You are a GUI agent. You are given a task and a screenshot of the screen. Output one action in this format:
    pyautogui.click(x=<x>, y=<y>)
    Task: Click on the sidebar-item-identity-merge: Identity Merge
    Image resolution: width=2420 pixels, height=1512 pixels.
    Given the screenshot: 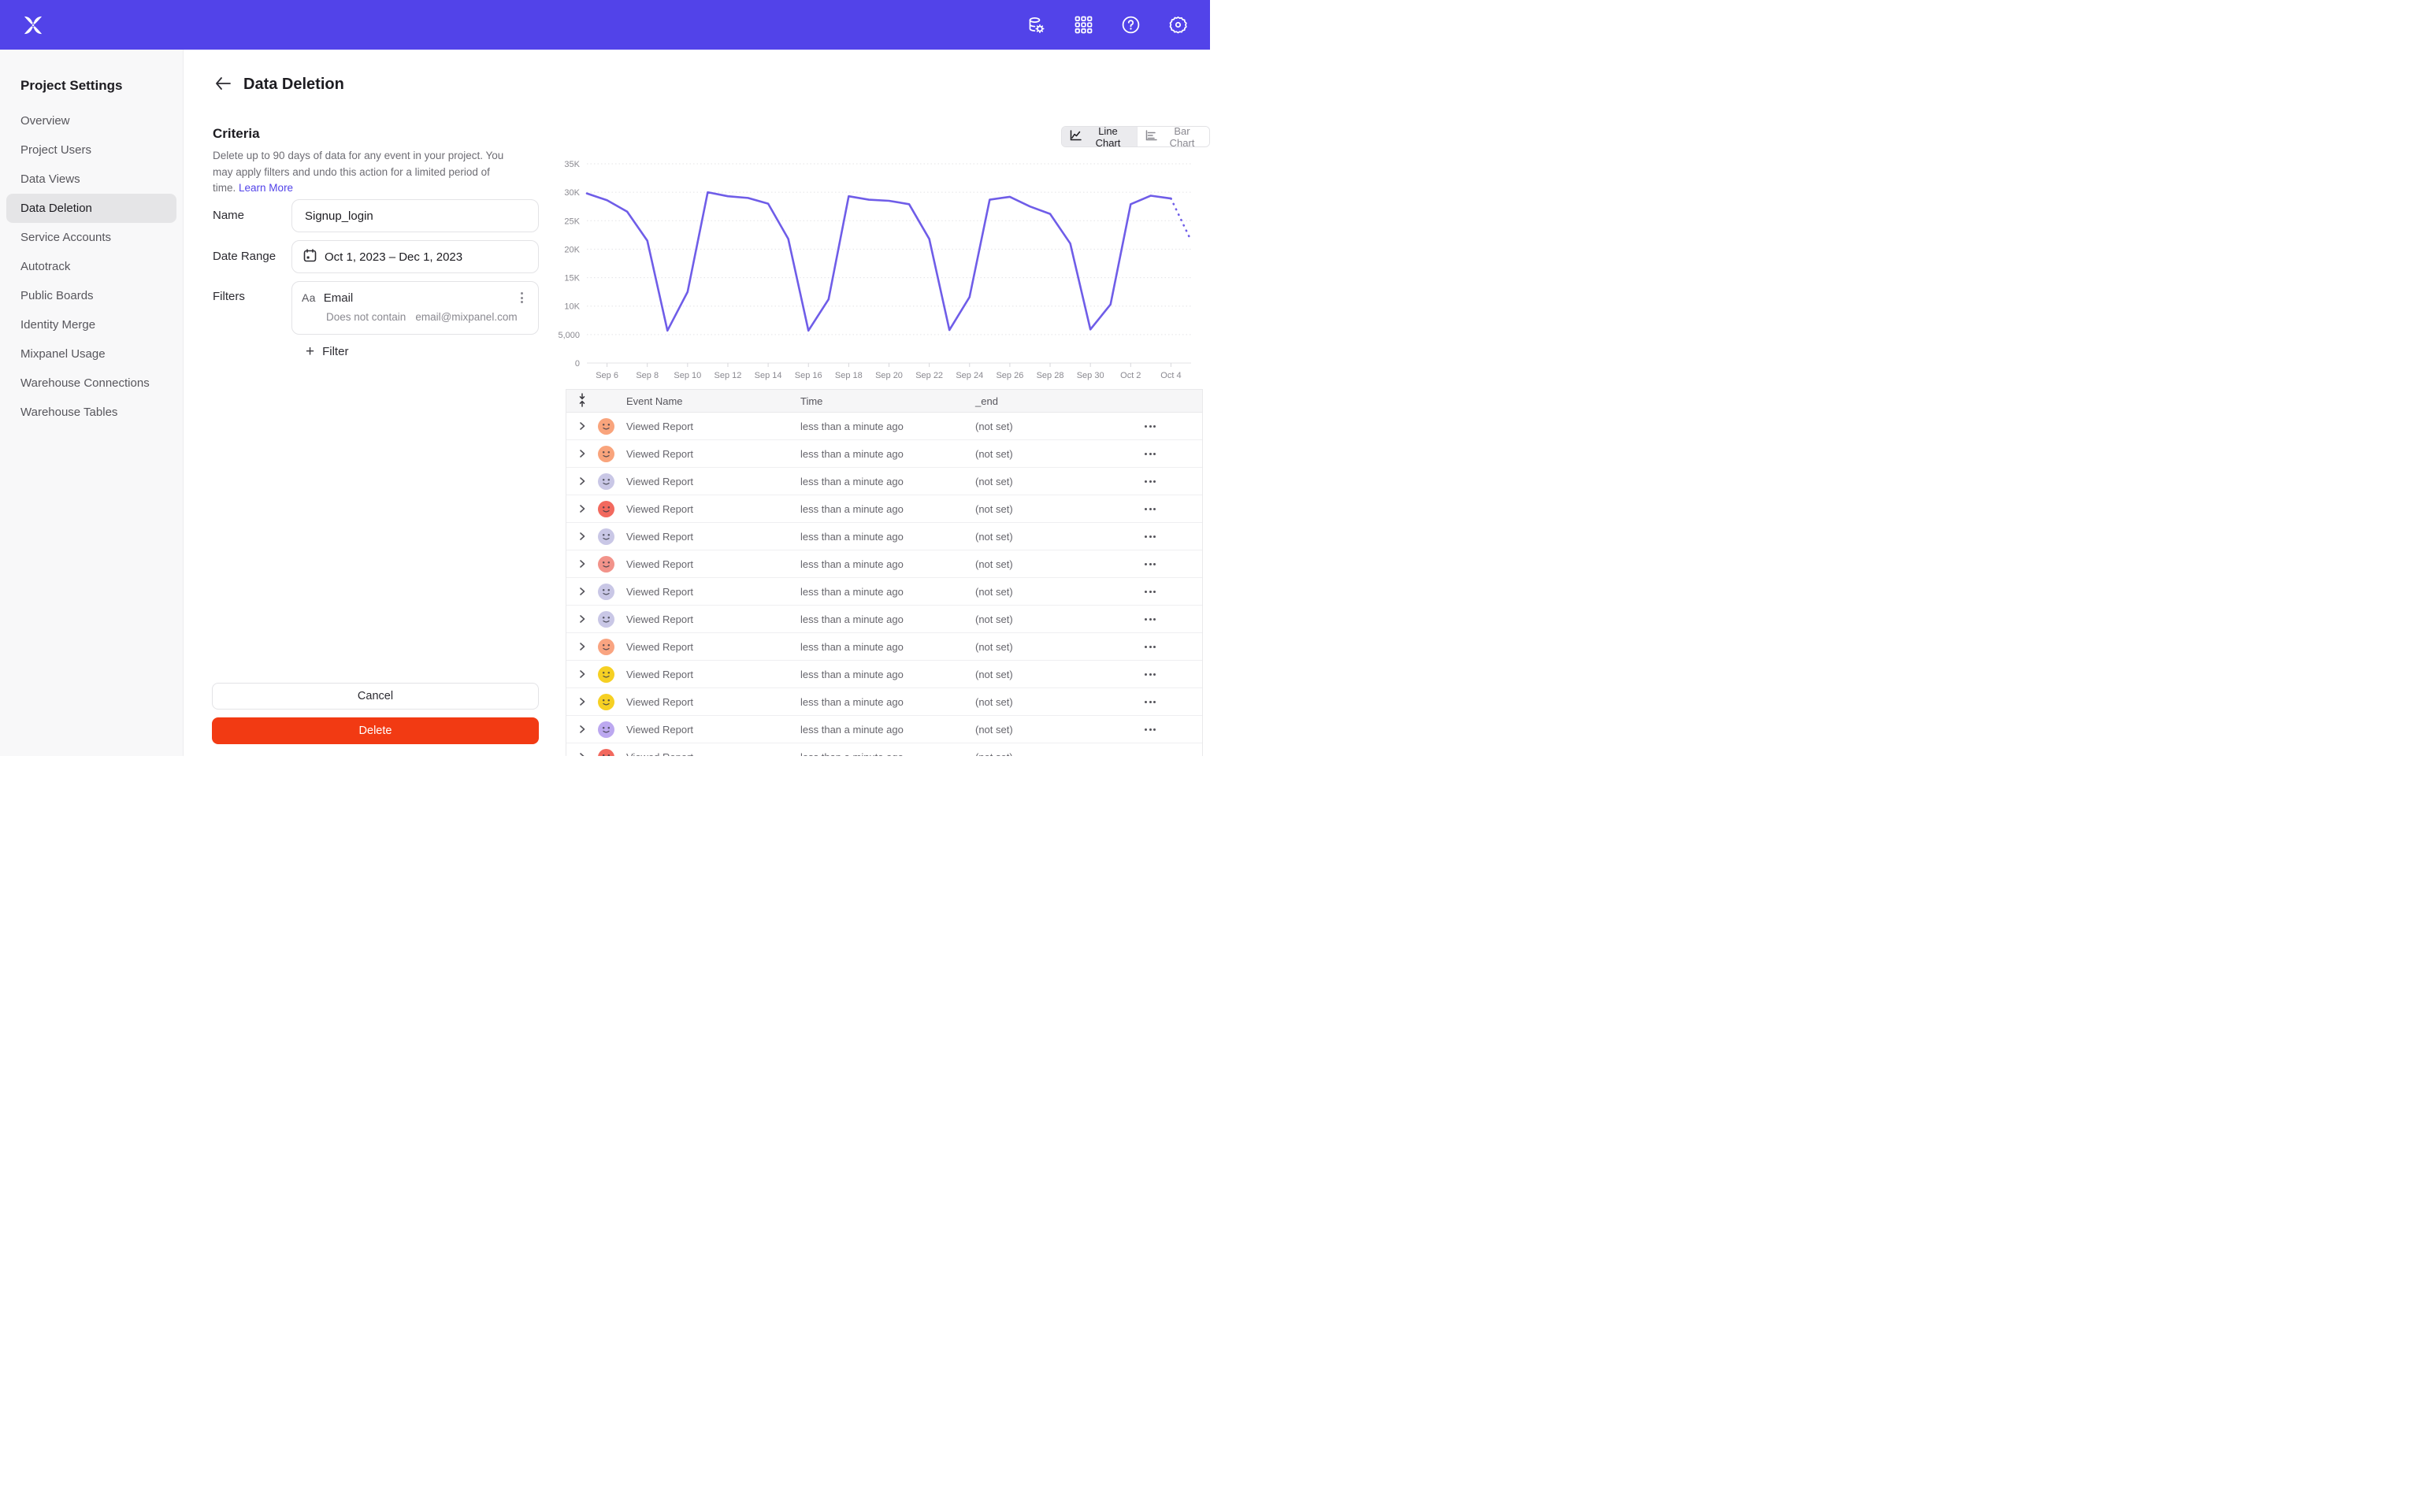 What is the action you would take?
    pyautogui.click(x=91, y=324)
    